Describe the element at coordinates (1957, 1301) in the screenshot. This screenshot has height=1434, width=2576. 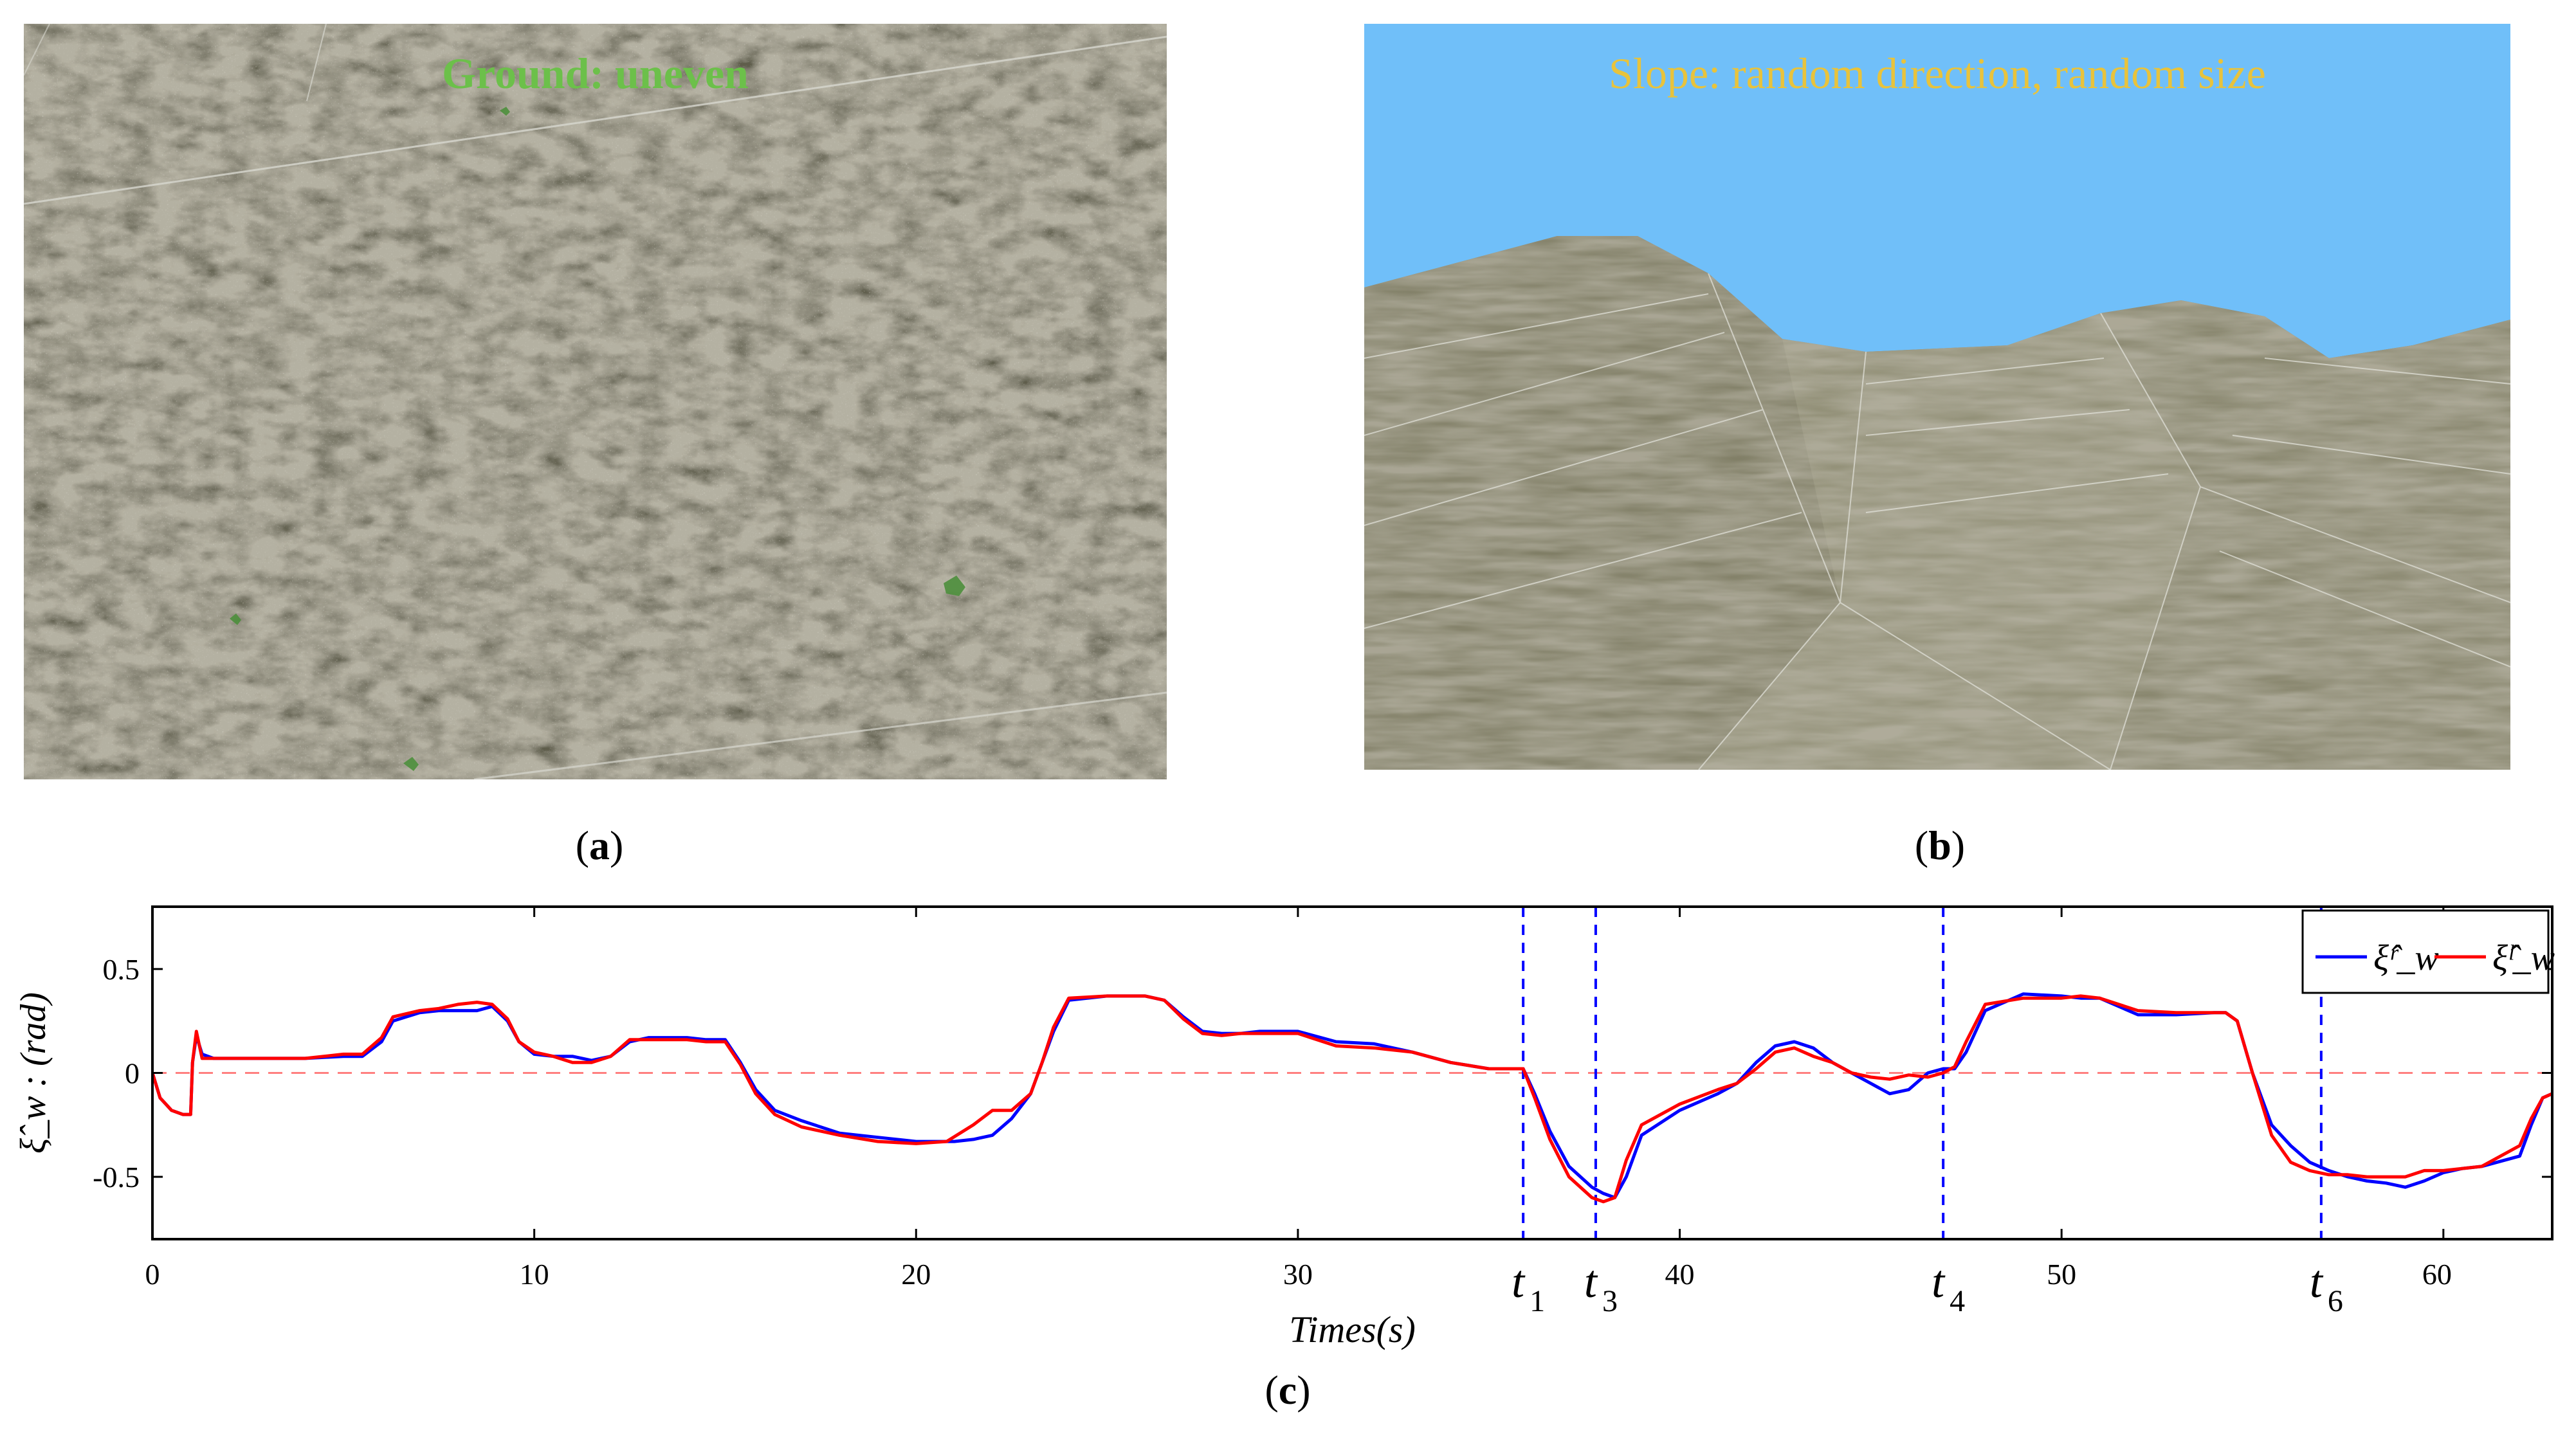
I see `event-label-sub: 4` at that location.